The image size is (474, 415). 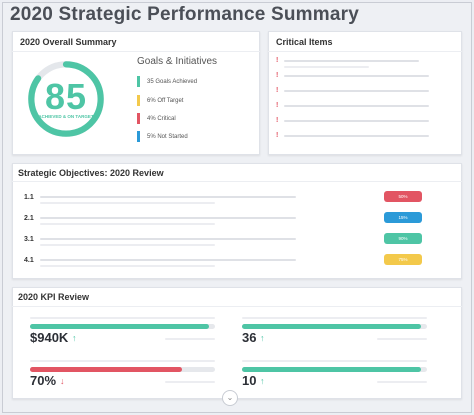 What do you see at coordinates (304, 42) in the screenshot?
I see `critical-items-title: Critical Items` at bounding box center [304, 42].